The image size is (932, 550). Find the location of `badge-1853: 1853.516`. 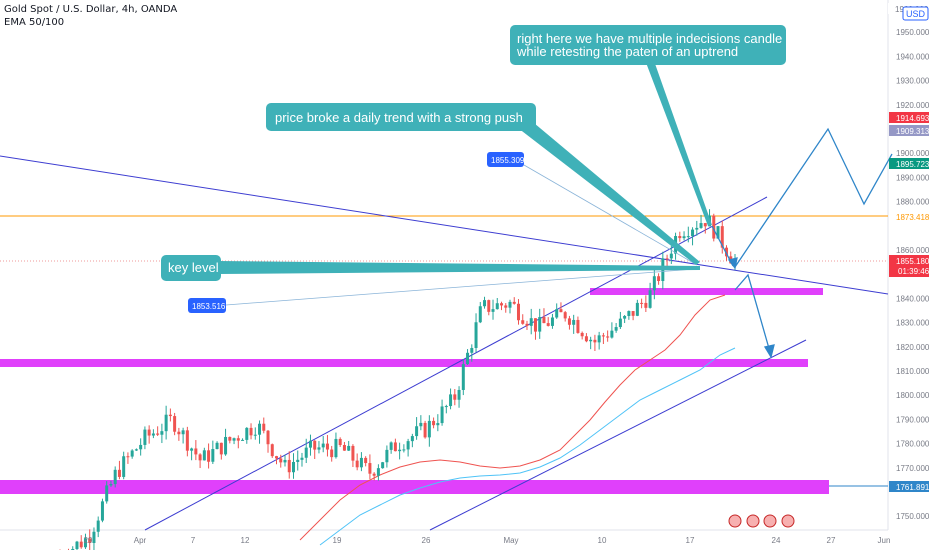

badge-1853: 1853.516 is located at coordinates (207, 305).